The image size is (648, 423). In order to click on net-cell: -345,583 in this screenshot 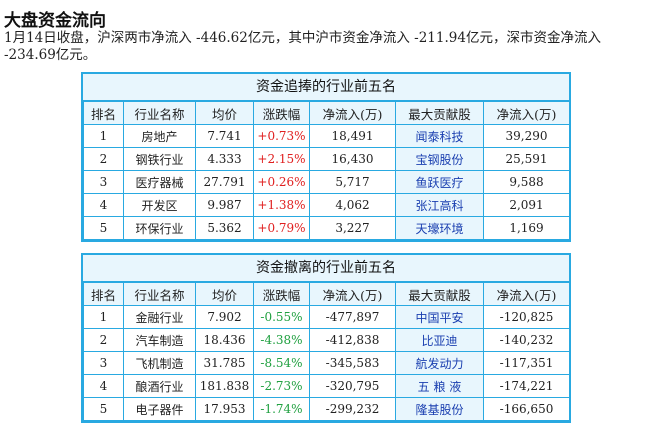, I will do `click(352, 363)`.